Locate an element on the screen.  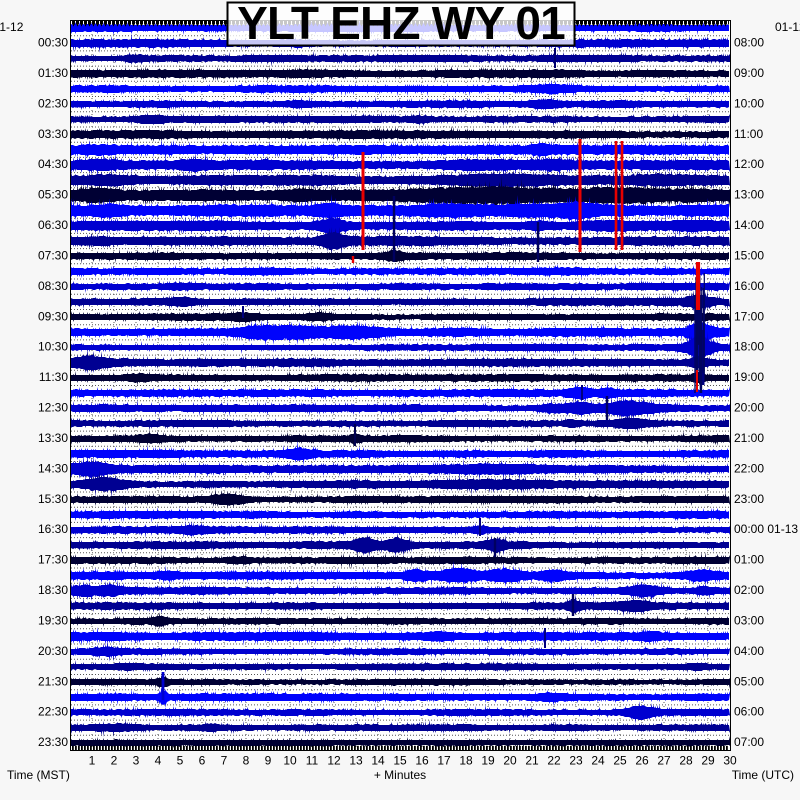
svg-text: 04:00 is located at coordinates (749, 651).